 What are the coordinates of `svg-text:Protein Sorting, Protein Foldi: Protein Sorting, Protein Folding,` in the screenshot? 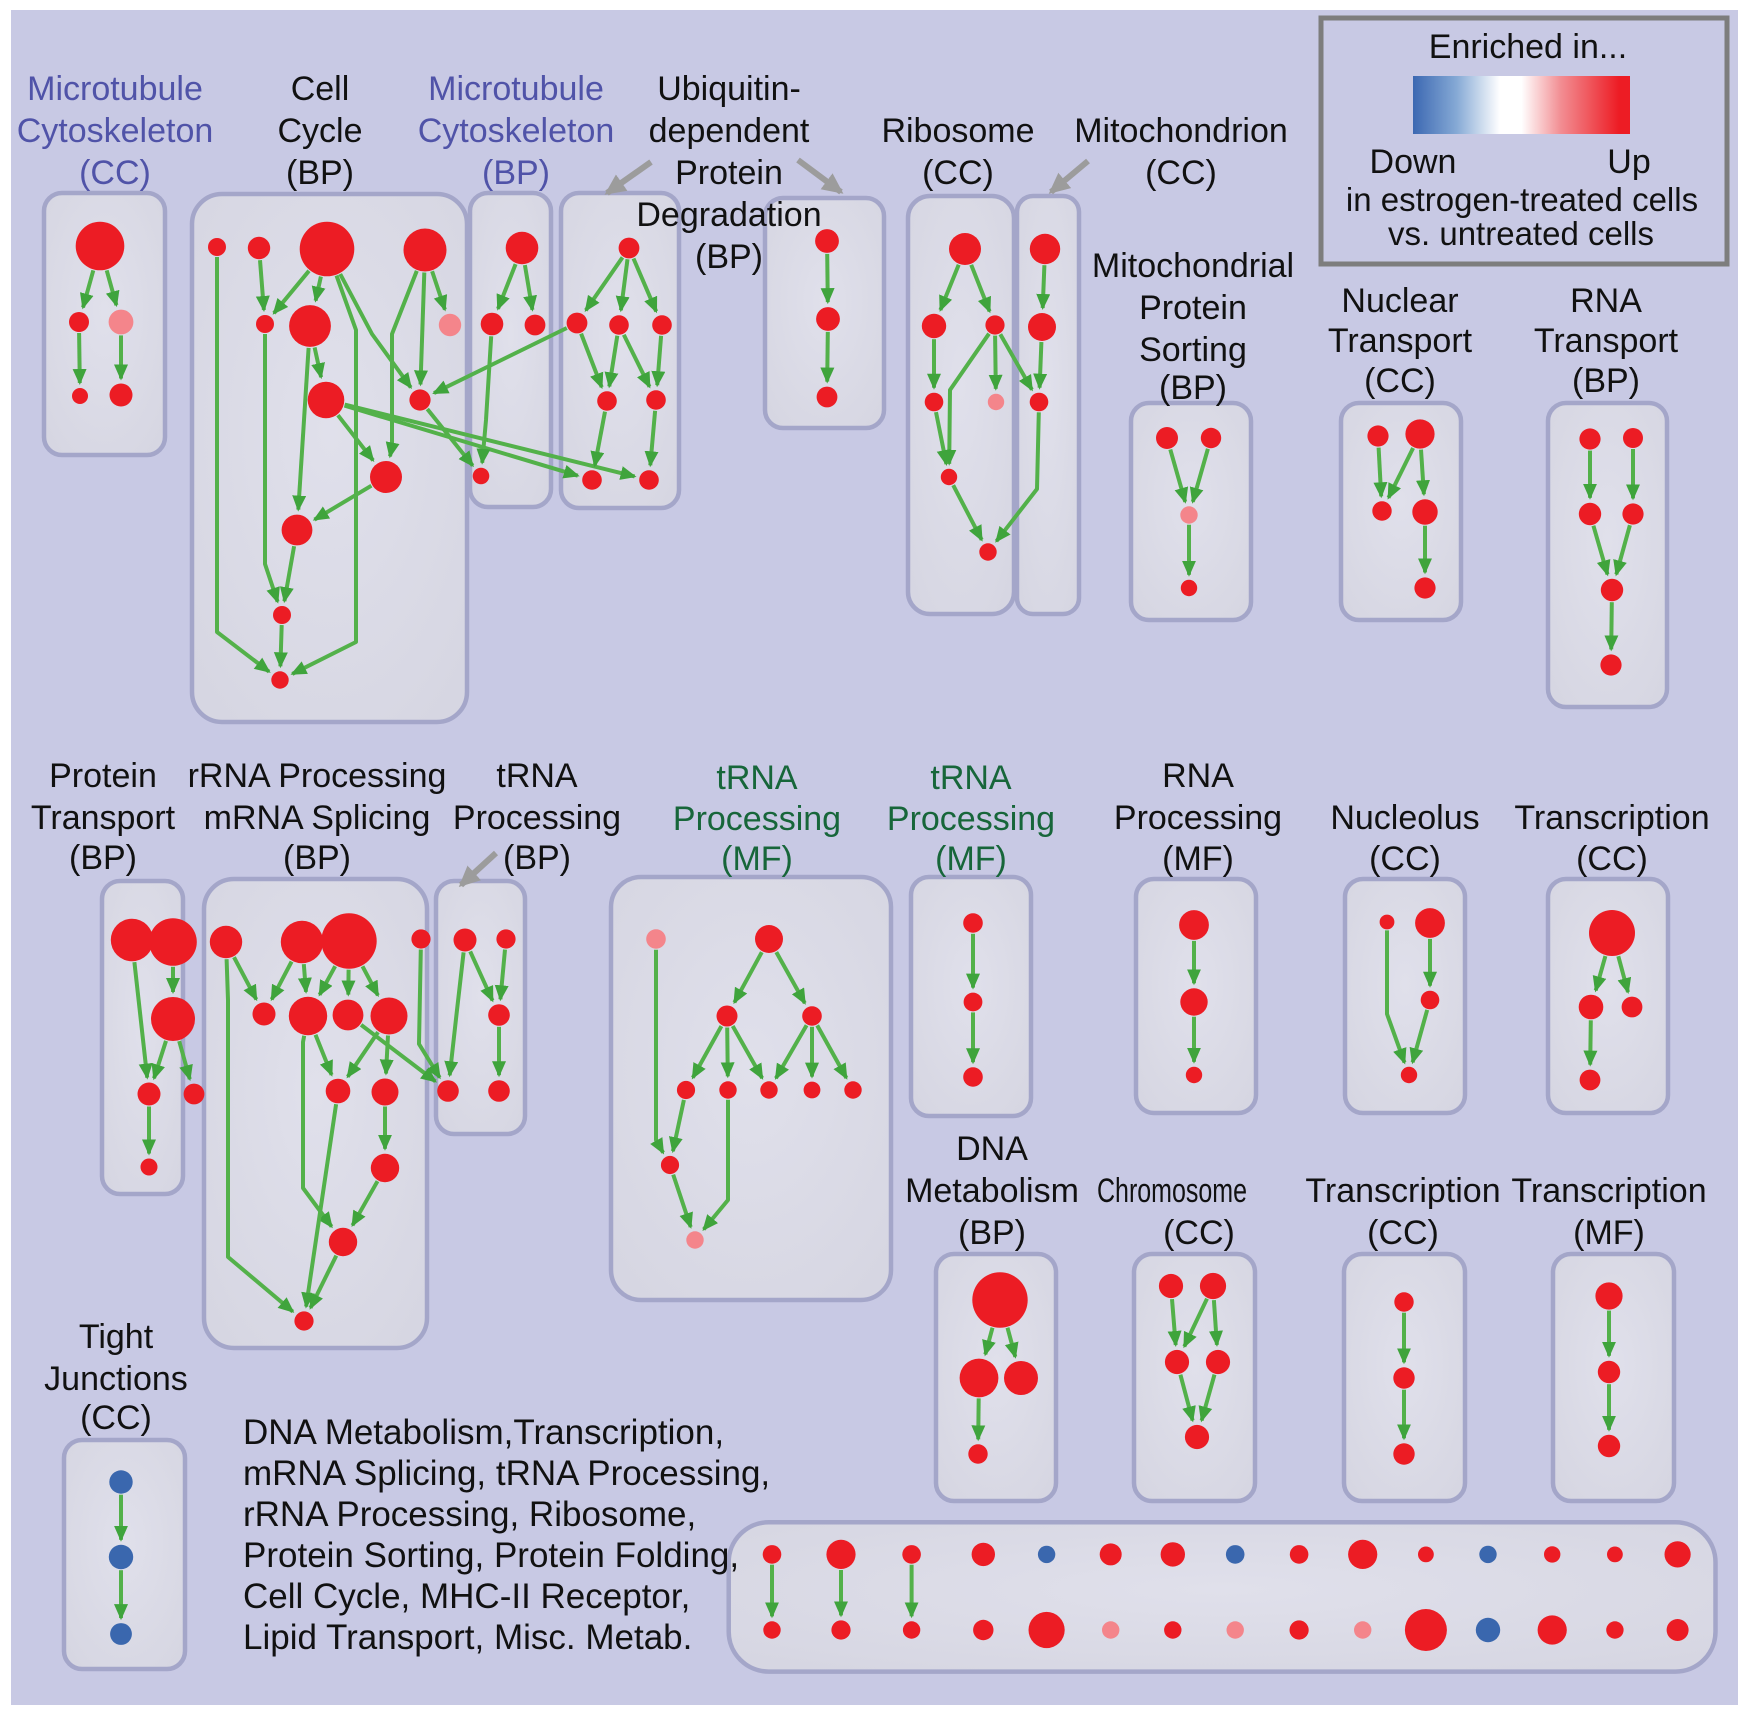 It's located at (491, 1555).